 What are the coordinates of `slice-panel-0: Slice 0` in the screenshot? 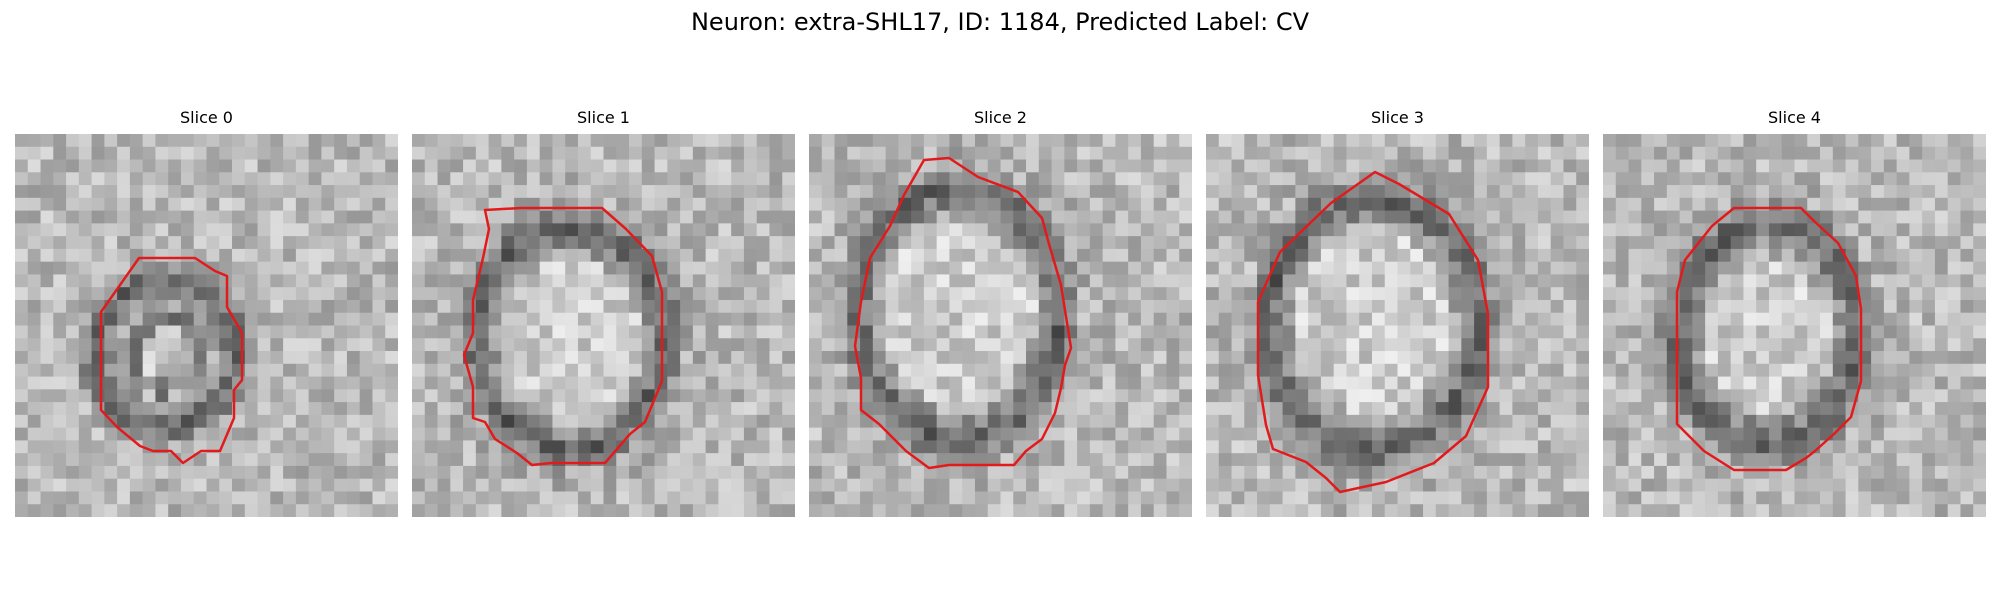 It's located at (206, 312).